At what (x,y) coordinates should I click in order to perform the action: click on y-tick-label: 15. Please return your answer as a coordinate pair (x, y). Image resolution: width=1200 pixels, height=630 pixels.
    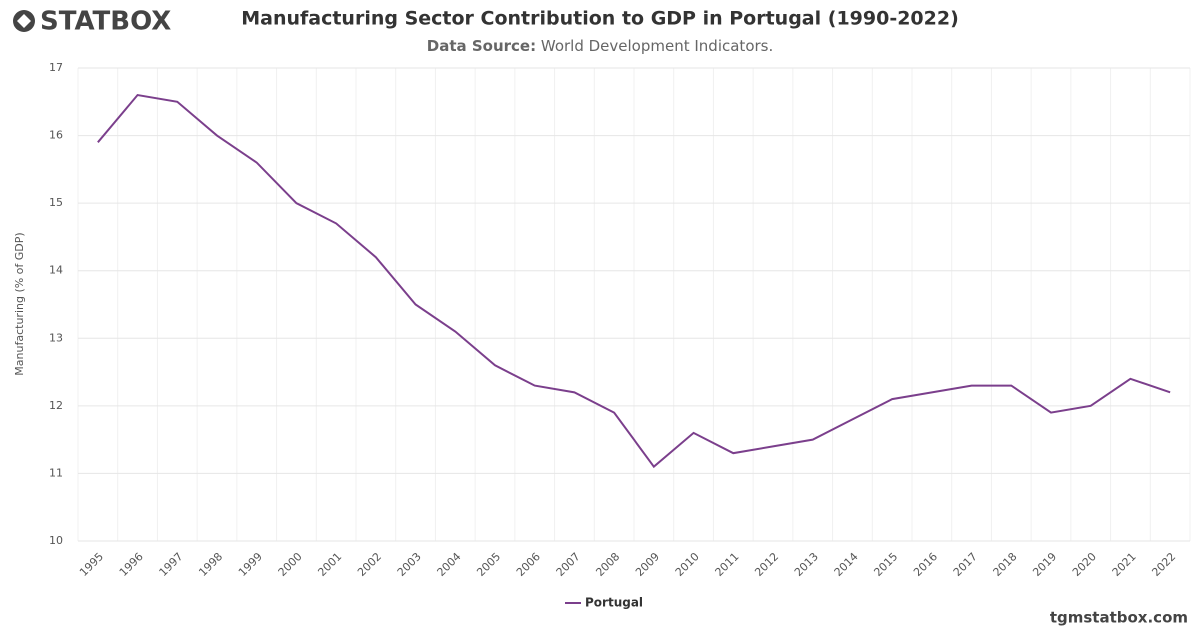
    Looking at the image, I should click on (56, 202).